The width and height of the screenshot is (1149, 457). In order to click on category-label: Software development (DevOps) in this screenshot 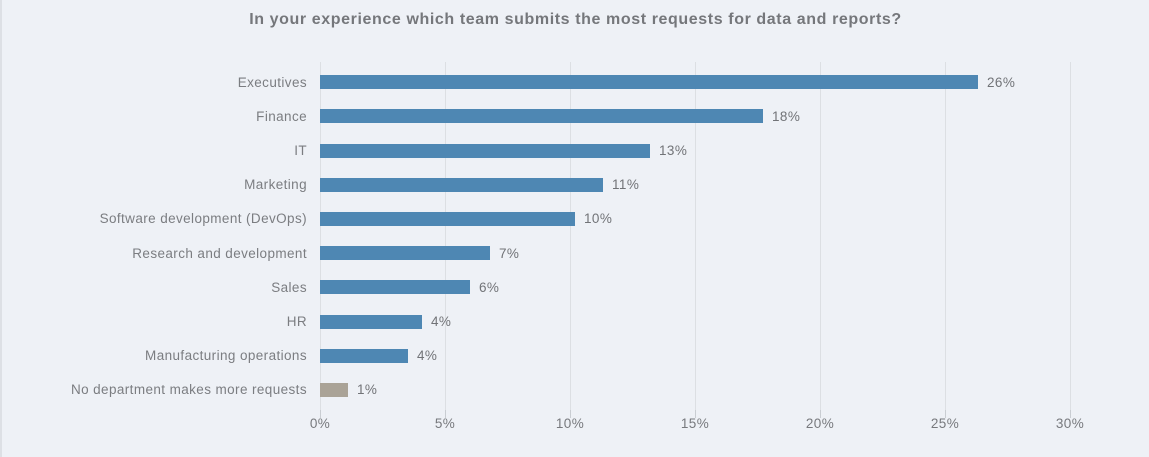, I will do `click(203, 219)`.